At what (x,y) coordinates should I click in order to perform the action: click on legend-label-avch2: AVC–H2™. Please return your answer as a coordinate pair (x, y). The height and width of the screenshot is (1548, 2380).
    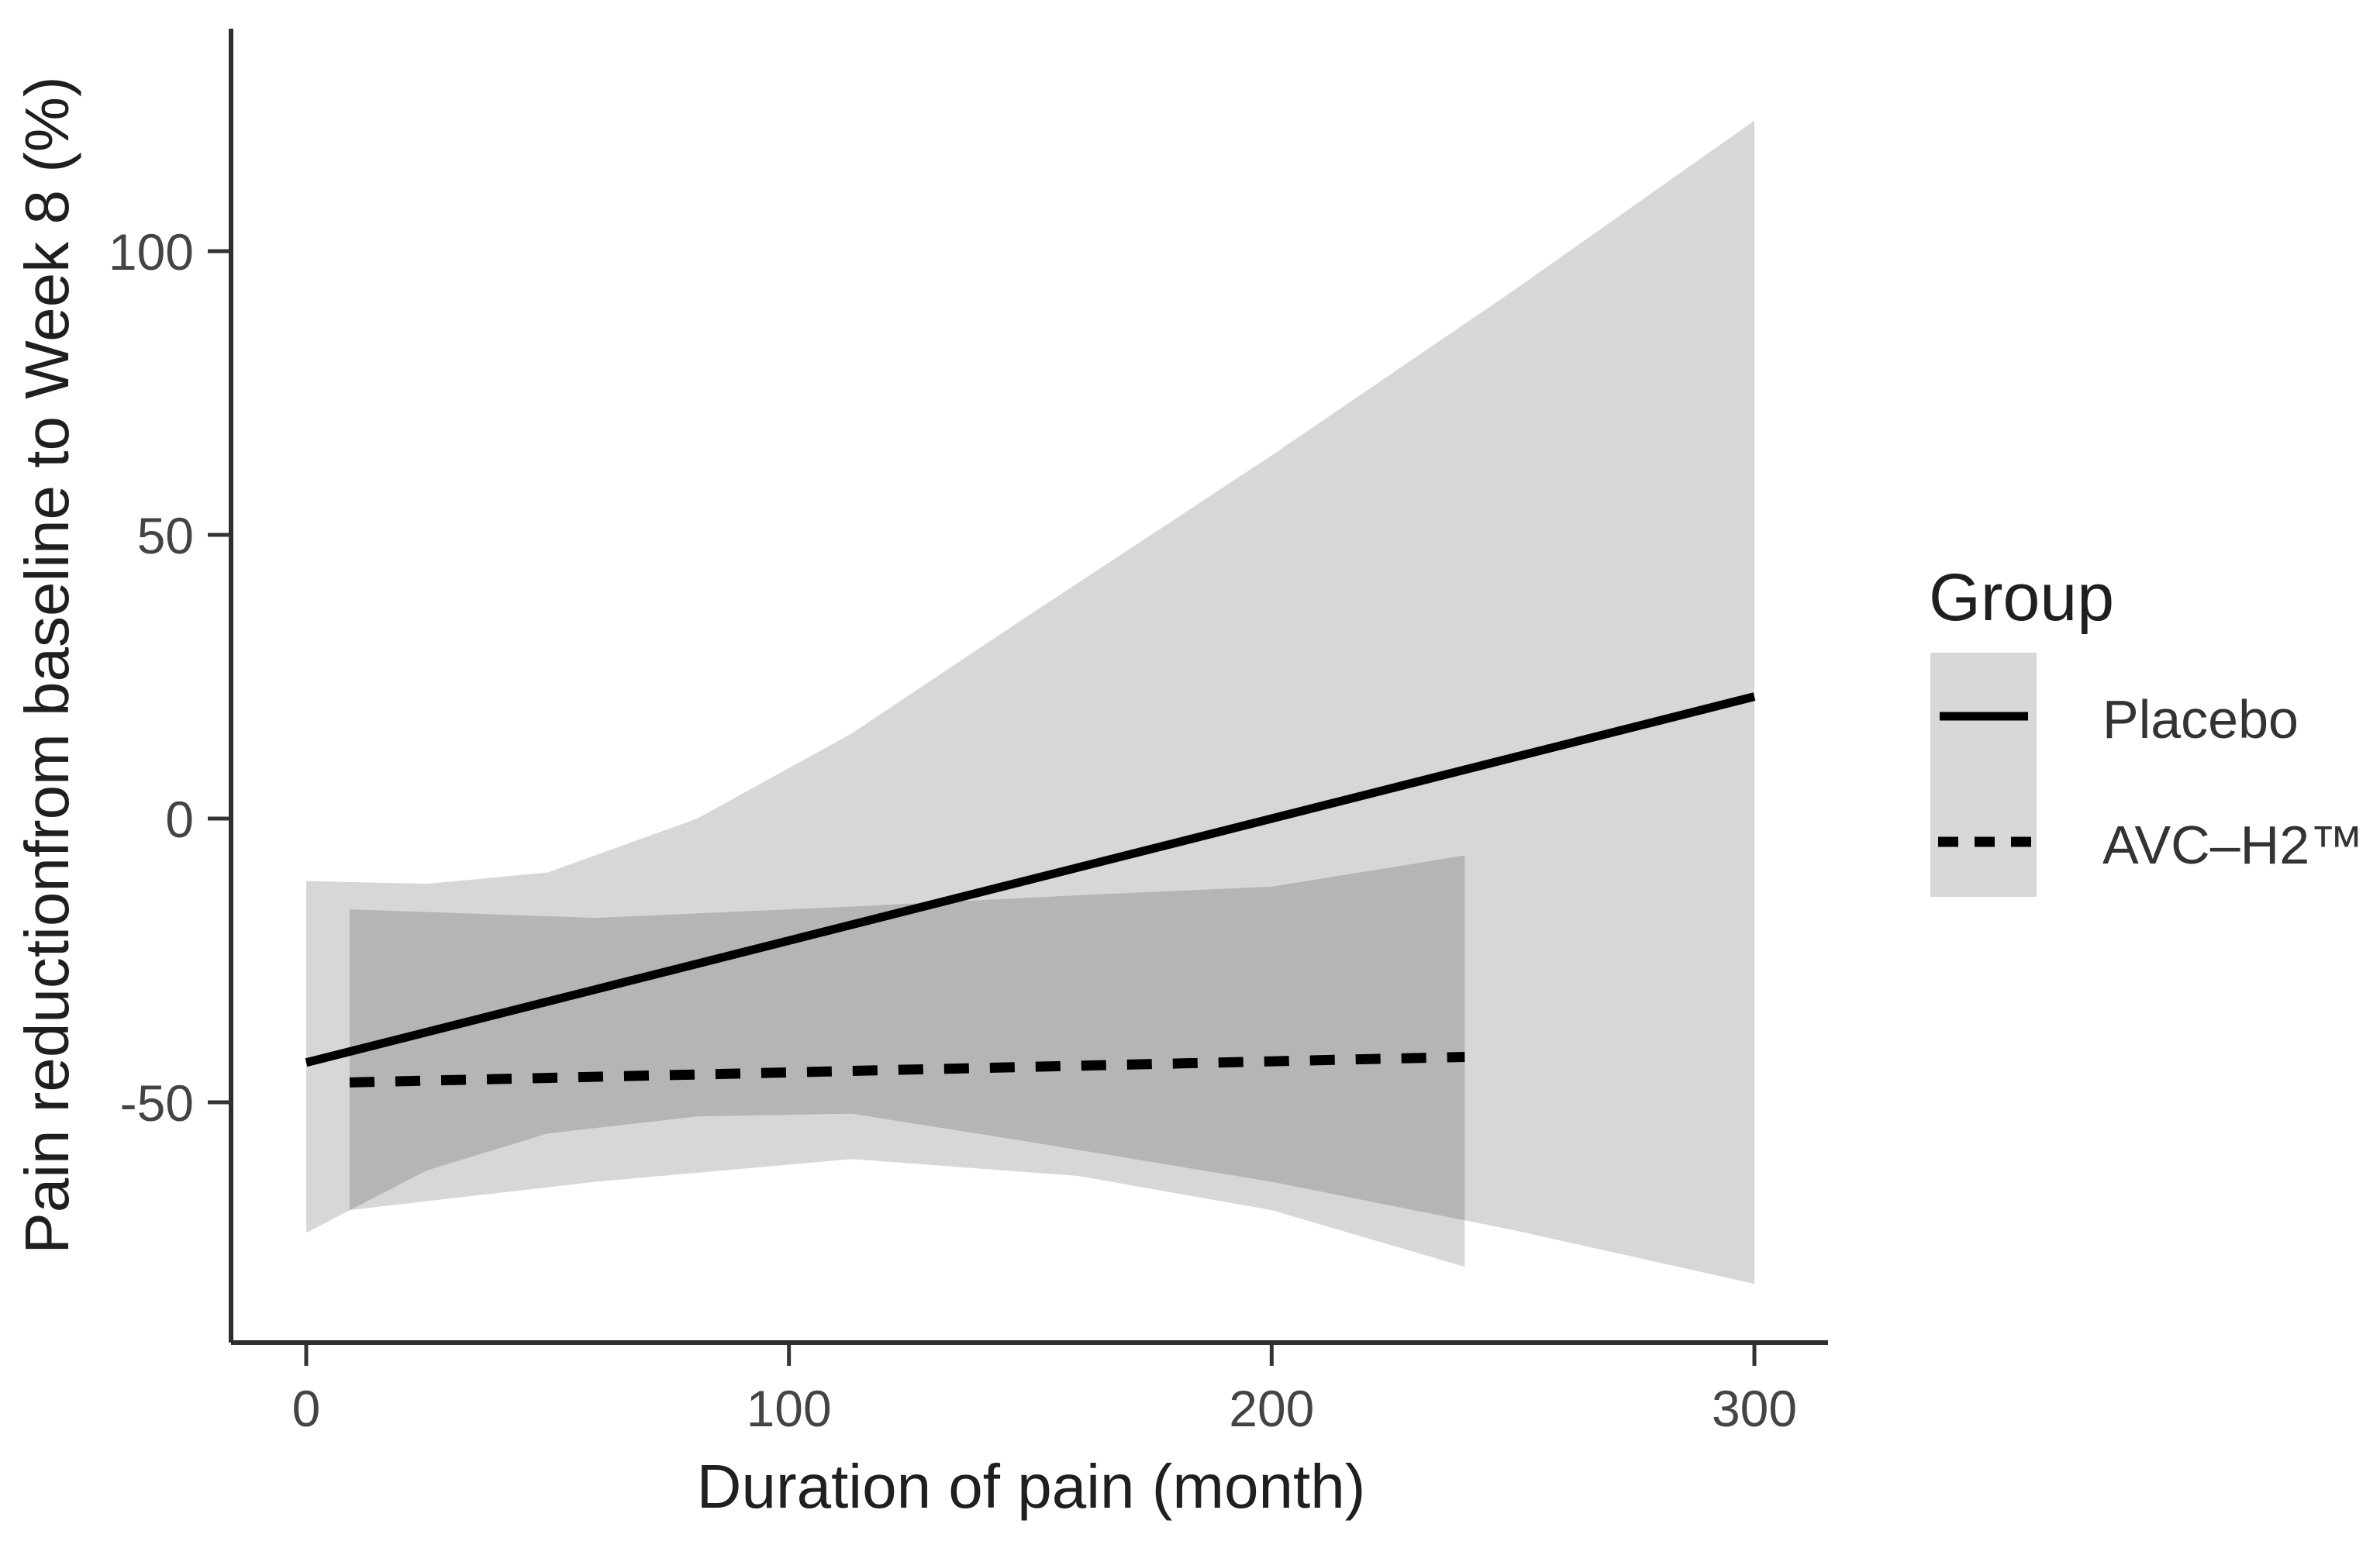
    Looking at the image, I should click on (2233, 845).